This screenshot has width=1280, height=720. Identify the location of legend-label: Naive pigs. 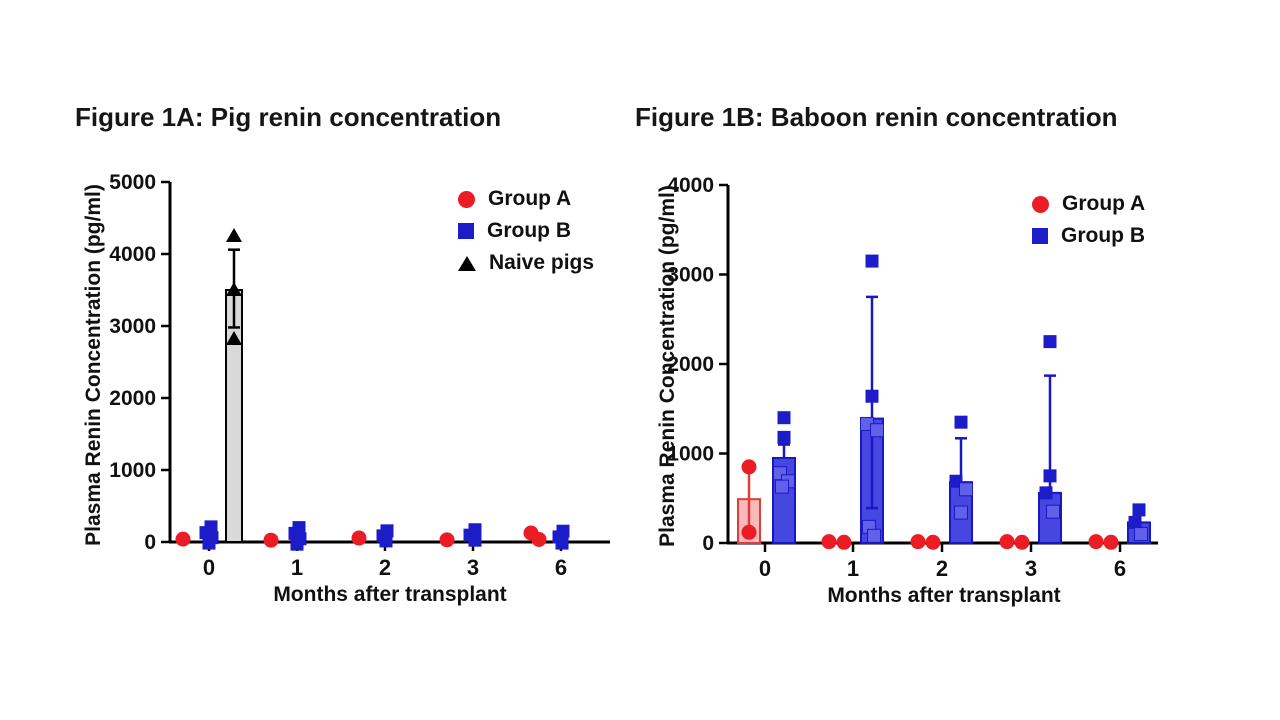
(542, 262).